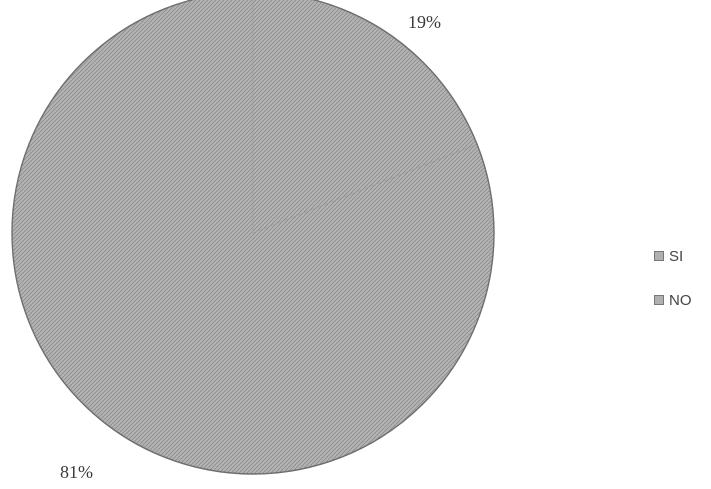  I want to click on legend-item-si: SI, so click(673, 256).